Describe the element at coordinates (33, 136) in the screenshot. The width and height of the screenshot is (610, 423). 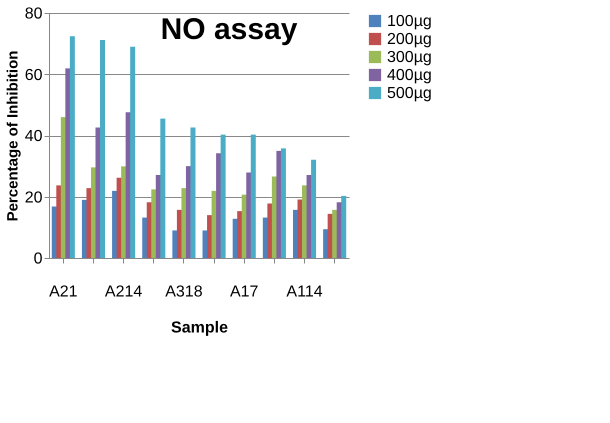
I see `y-tick-label: 40` at that location.